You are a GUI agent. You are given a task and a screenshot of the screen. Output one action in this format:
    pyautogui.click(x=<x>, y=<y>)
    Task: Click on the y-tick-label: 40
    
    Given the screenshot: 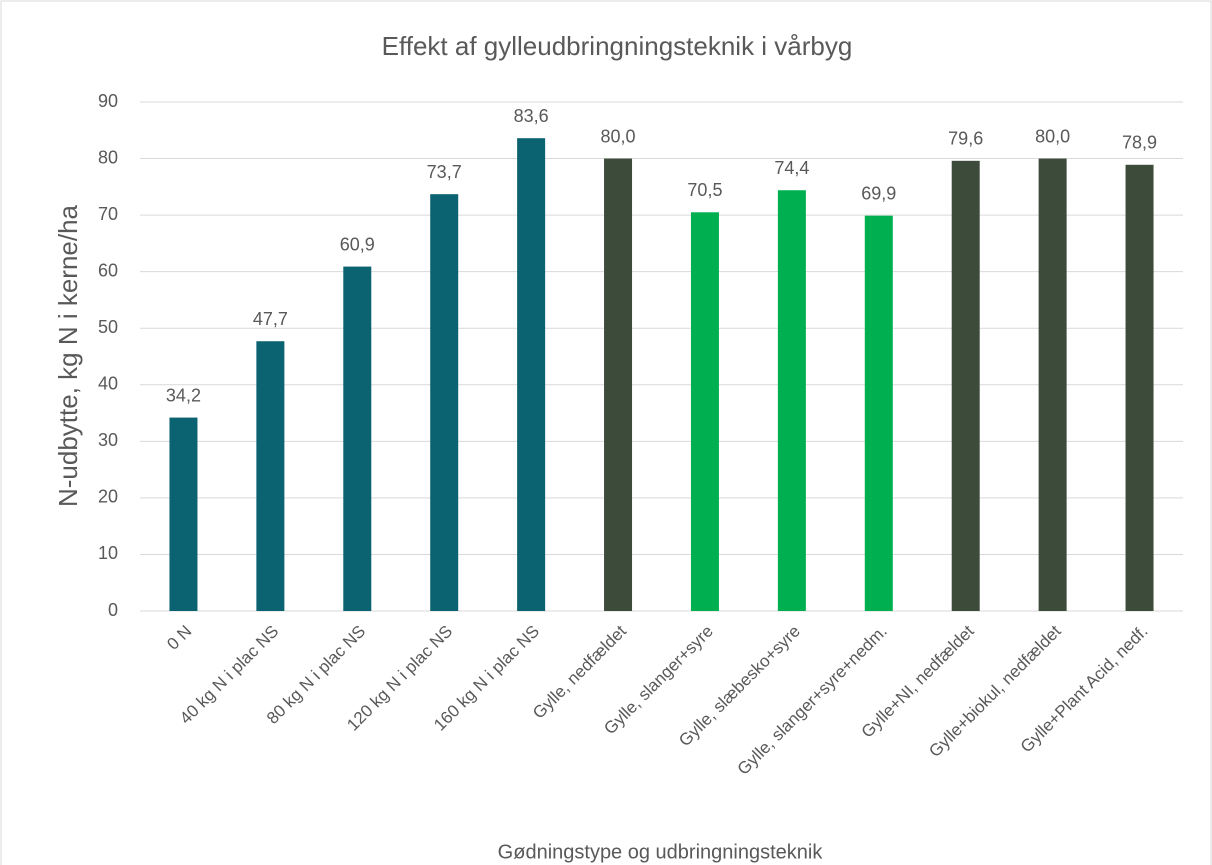 What is the action you would take?
    pyautogui.click(x=108, y=384)
    